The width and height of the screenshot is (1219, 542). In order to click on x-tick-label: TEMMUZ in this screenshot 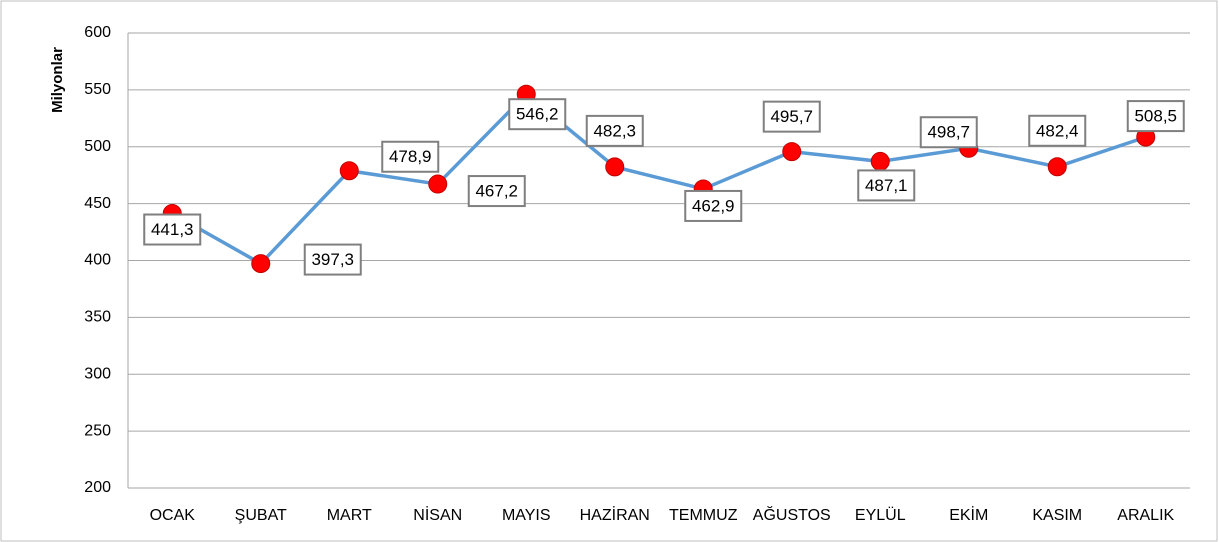, I will do `click(703, 515)`.